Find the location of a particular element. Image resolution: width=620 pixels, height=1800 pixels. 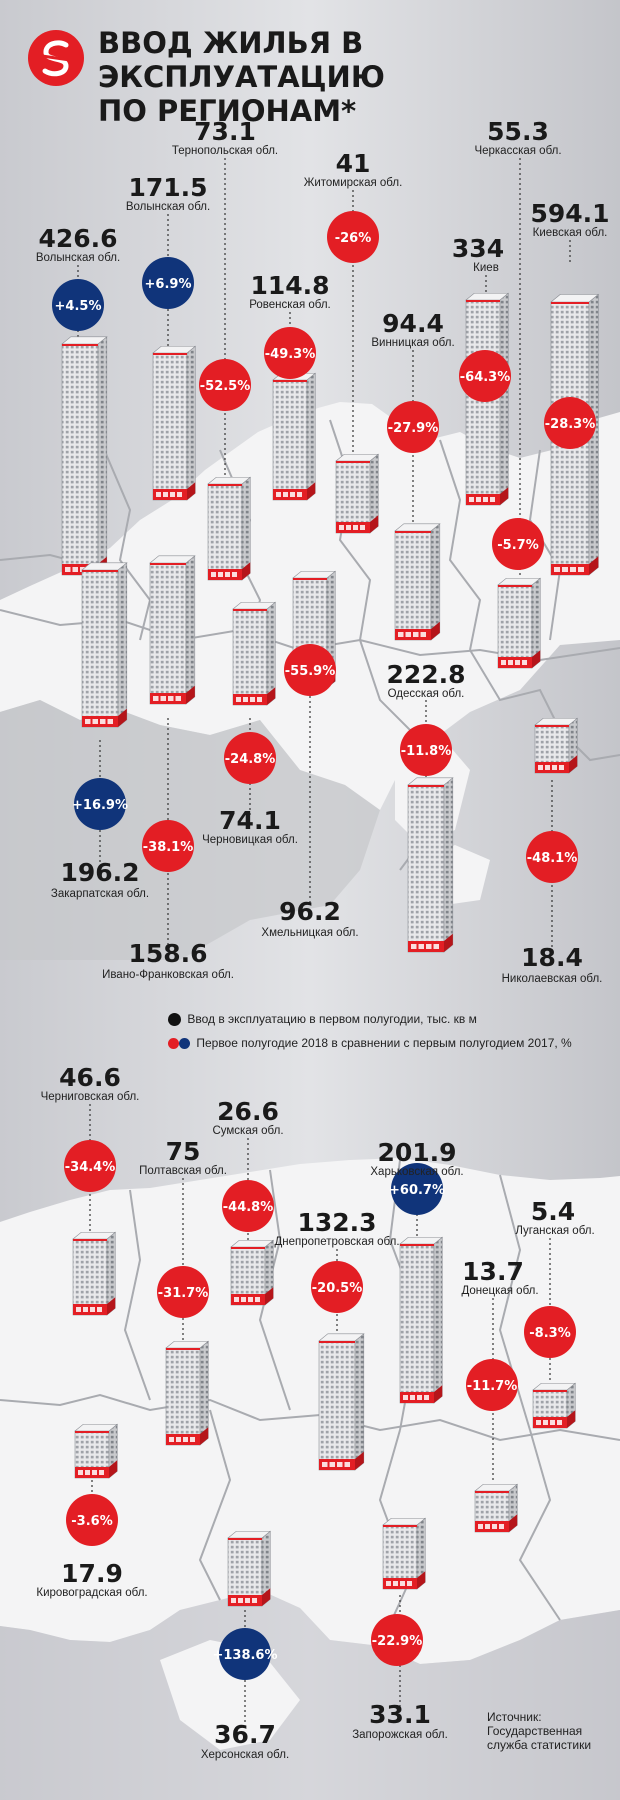

volume-value: 55.3 is located at coordinates (518, 131).